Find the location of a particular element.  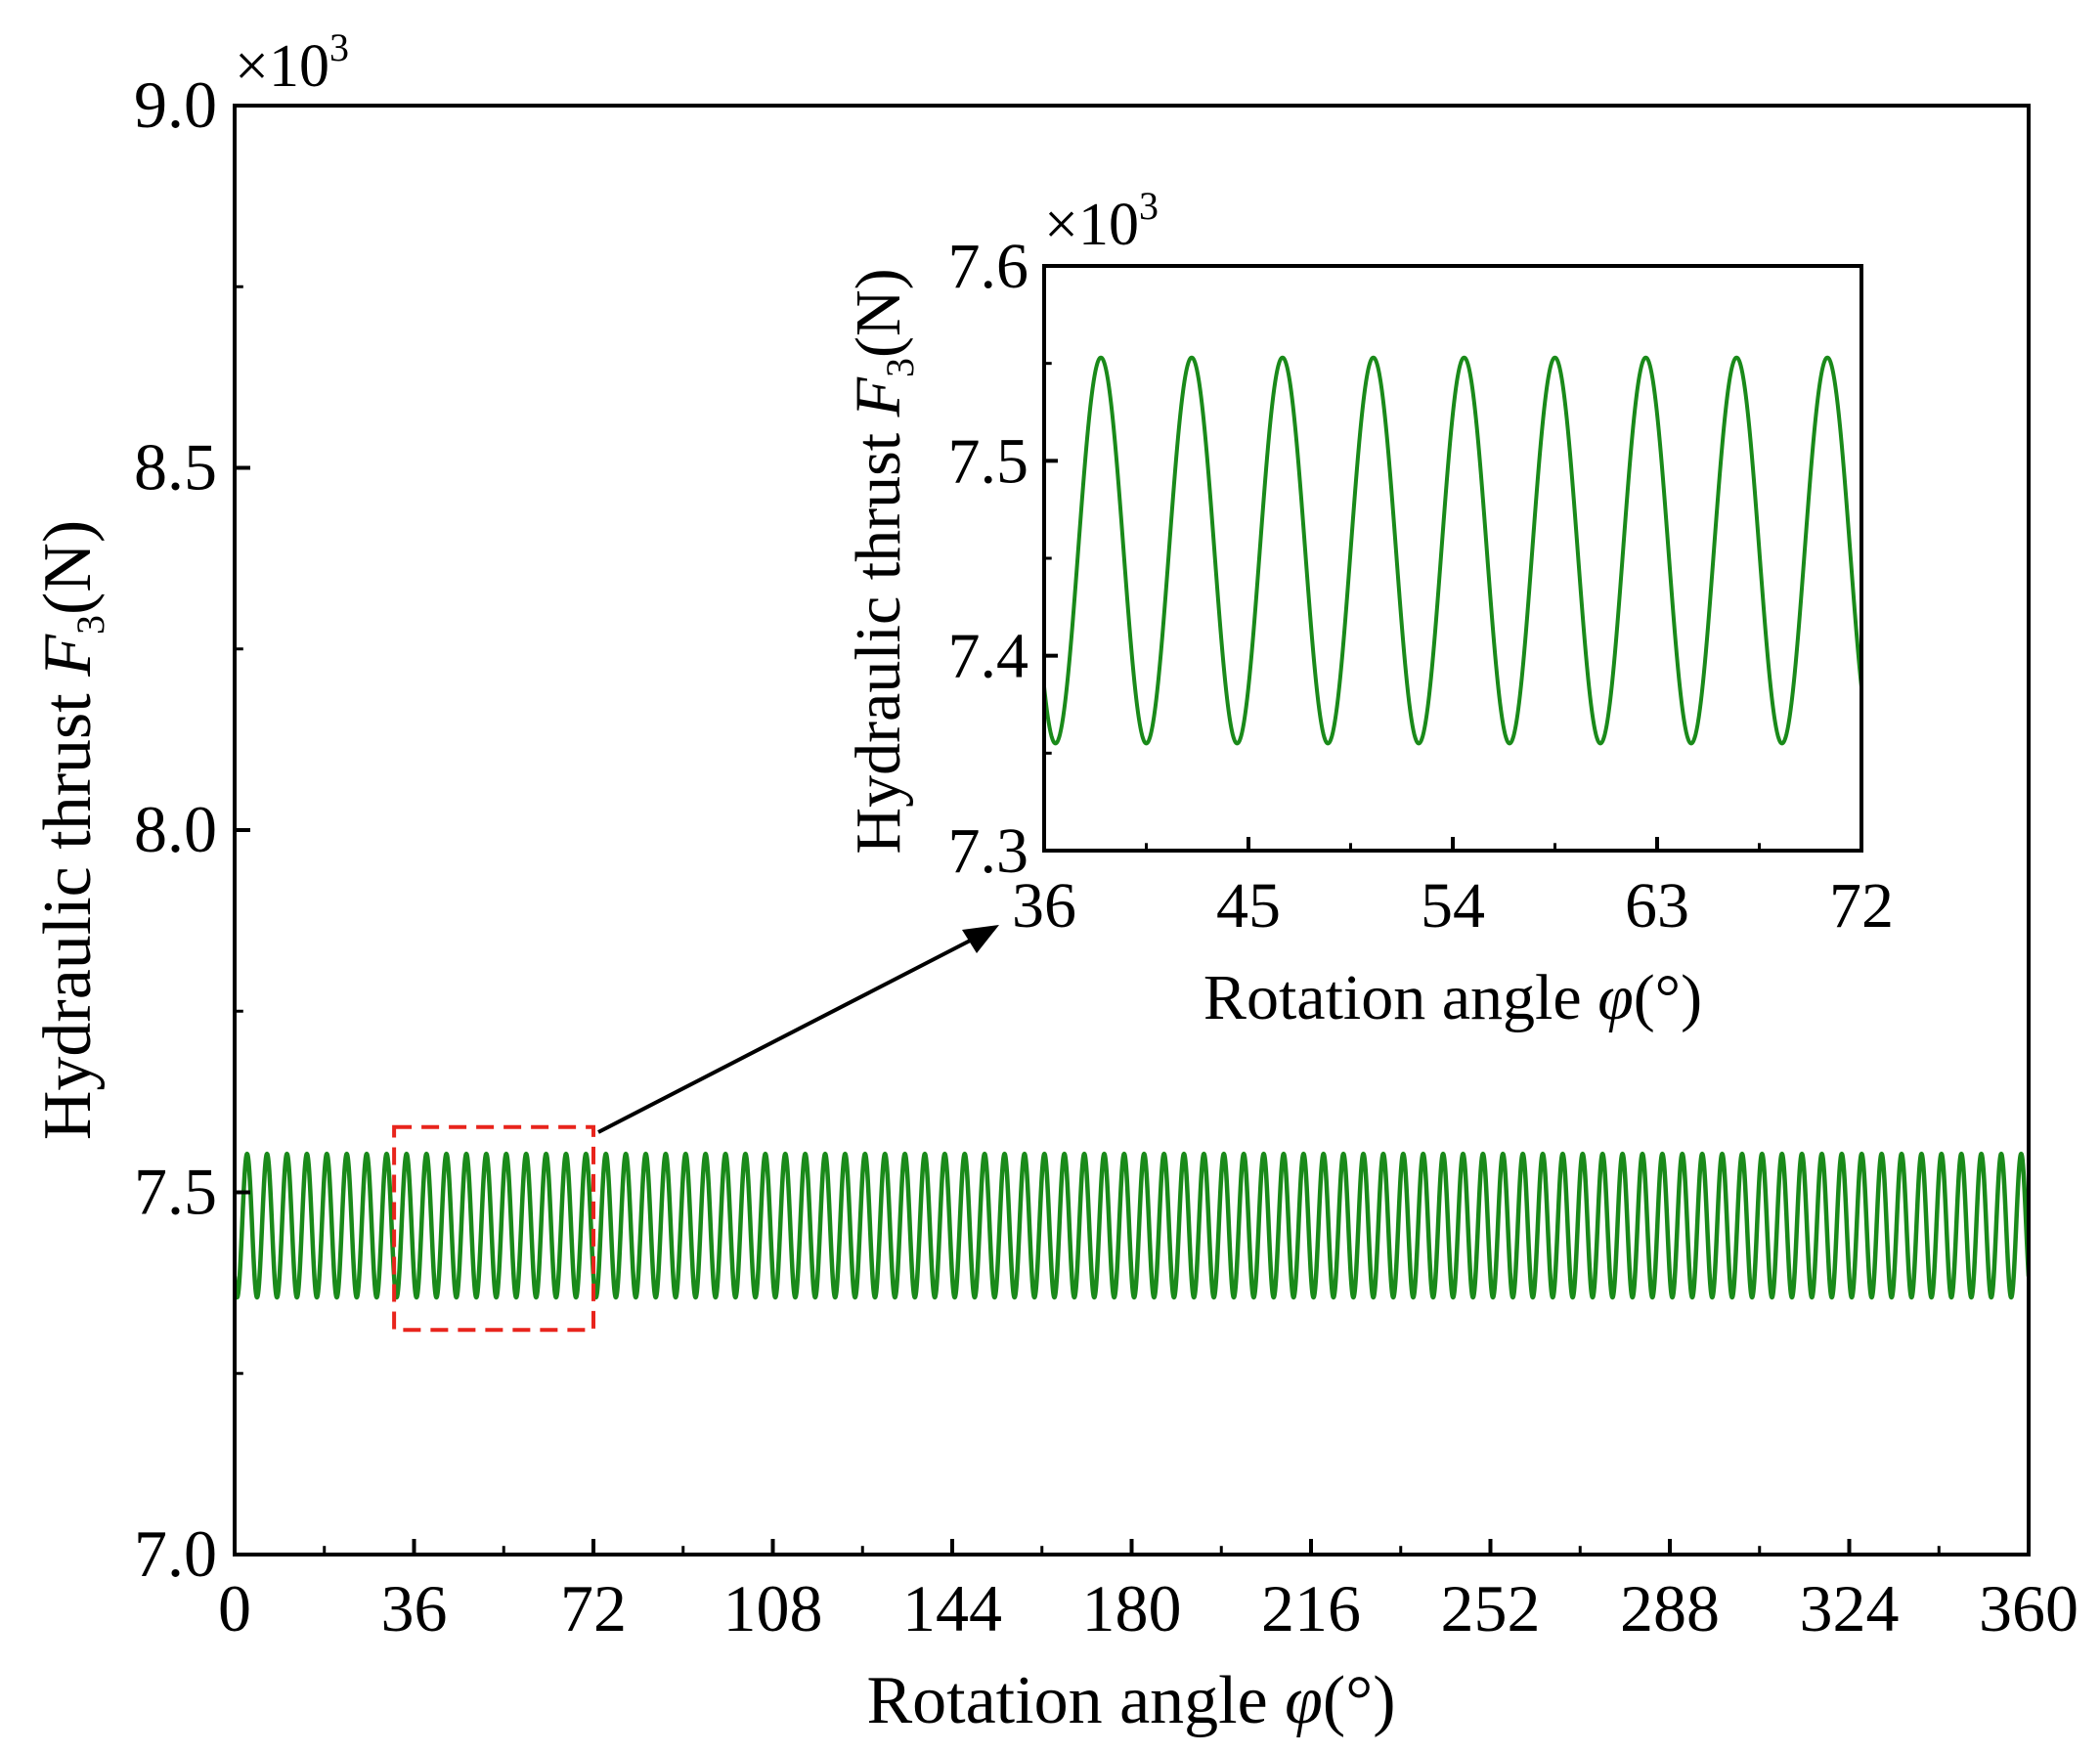

main-series-line-F3 is located at coordinates (1132, 1225).